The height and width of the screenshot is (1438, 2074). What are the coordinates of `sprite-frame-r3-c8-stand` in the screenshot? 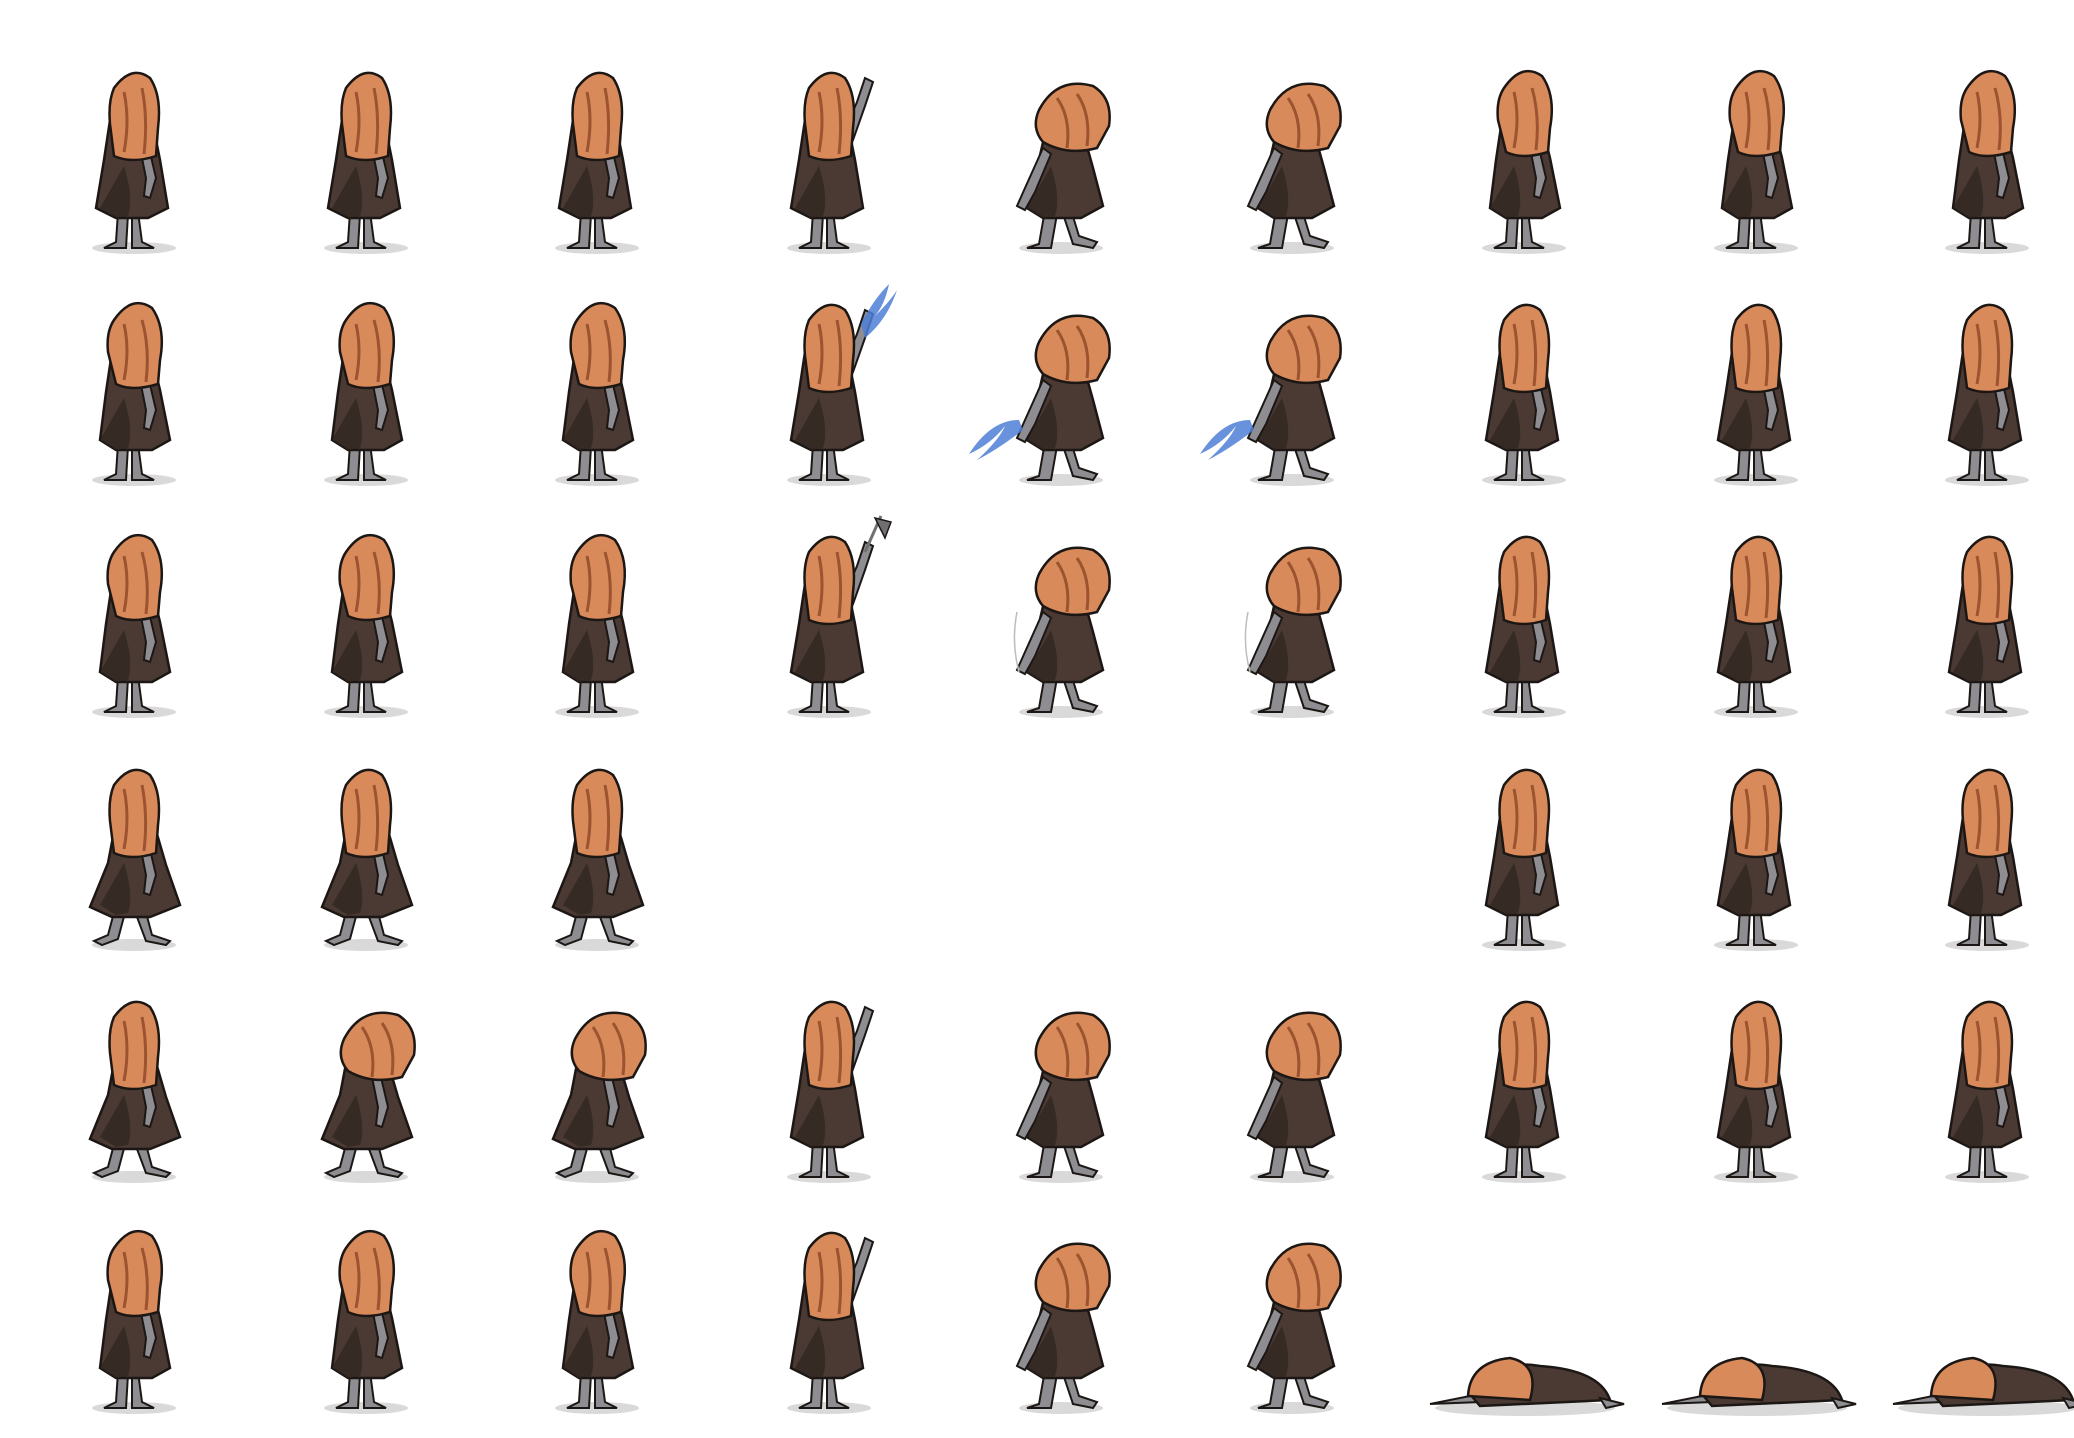 It's located at (1757, 627).